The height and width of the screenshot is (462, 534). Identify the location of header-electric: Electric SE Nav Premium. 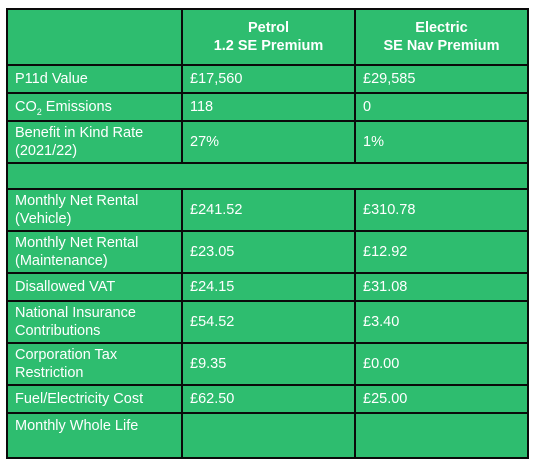
(441, 37).